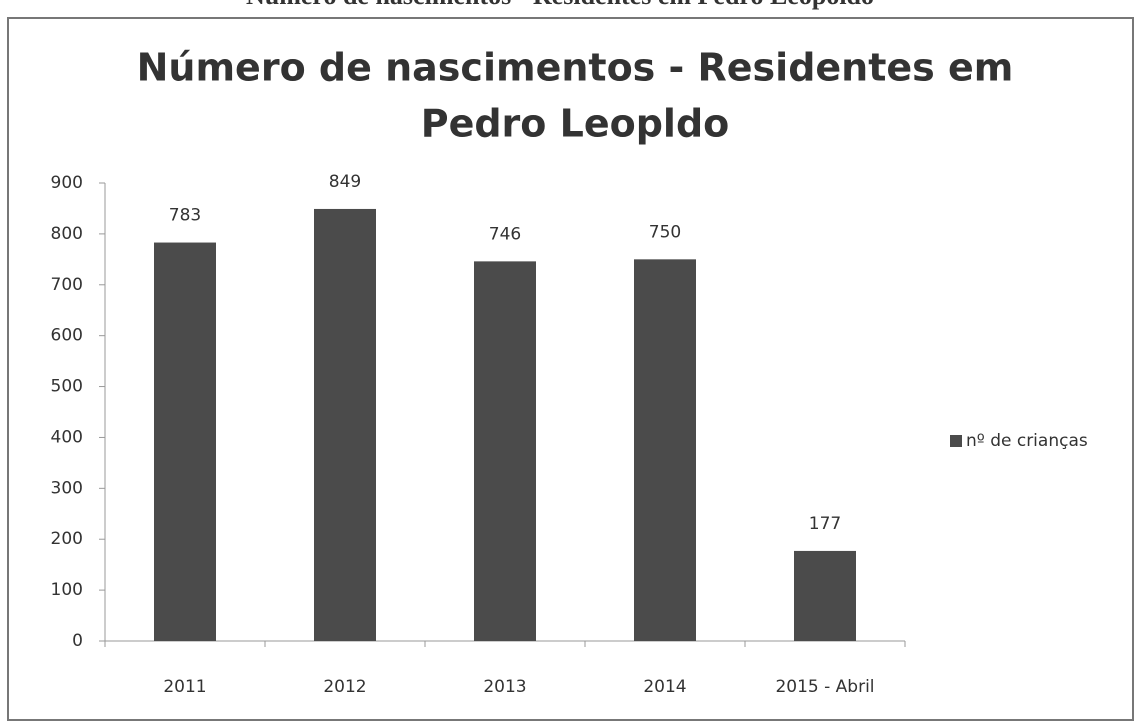 Image resolution: width=1139 pixels, height=725 pixels. Describe the element at coordinates (67, 437) in the screenshot. I see `y-tick-label: 400` at that location.